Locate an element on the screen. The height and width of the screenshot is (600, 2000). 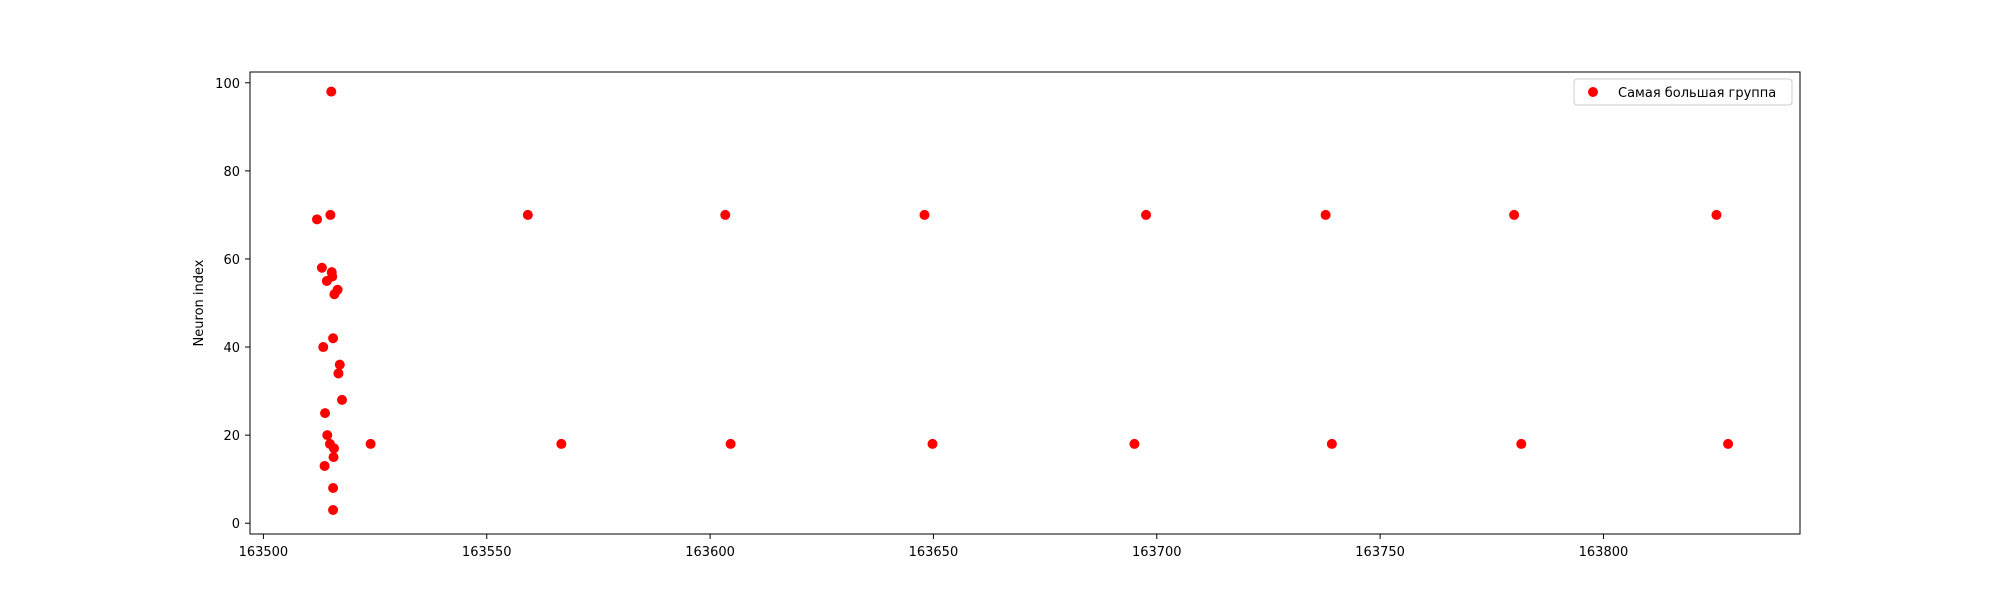
legend: Самая большая группа is located at coordinates (1683, 92).